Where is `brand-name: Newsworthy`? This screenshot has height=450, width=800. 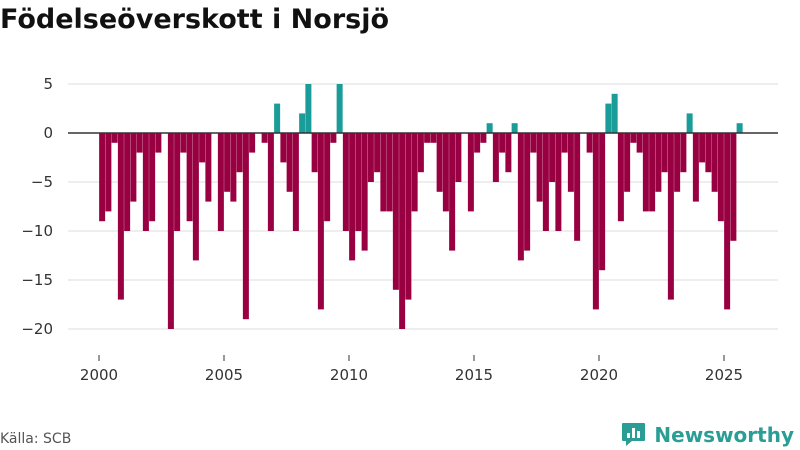 brand-name: Newsworthy is located at coordinates (724, 434).